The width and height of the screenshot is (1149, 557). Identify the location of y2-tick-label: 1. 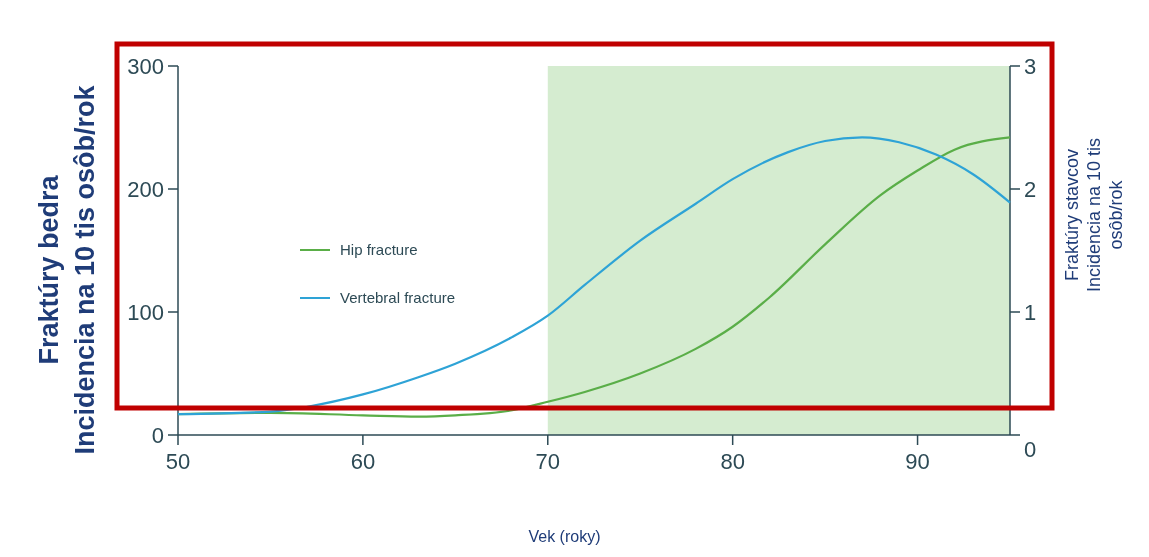
(1030, 312).